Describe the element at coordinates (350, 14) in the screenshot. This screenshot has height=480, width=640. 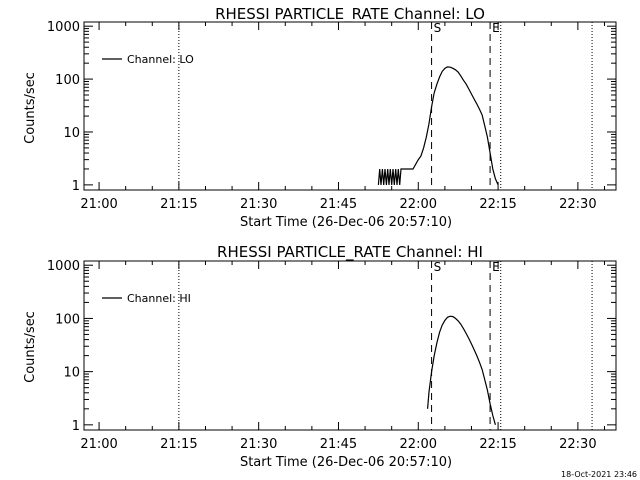
I see `chart-title-lo: RHESSI PARTICLE_RATE Channel: LO` at that location.